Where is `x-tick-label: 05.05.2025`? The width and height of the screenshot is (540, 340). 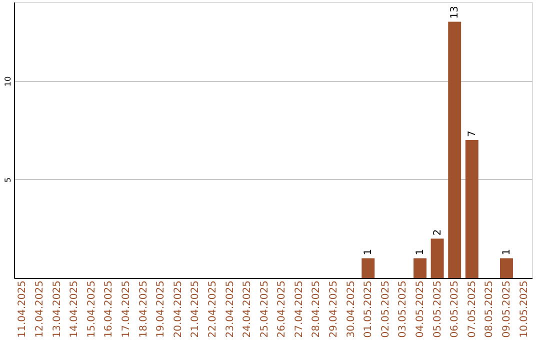
x-tick-label: 05.05.2025 is located at coordinates (438, 309).